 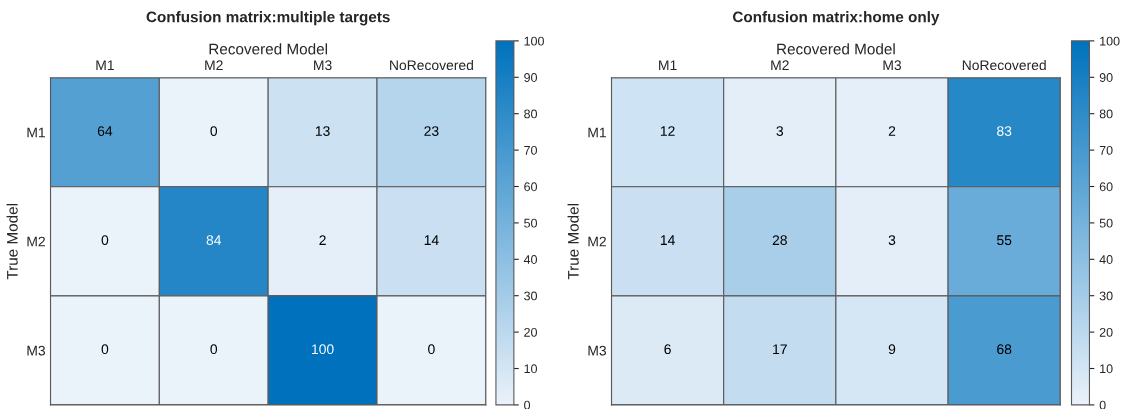 I want to click on data-label: 28, so click(x=779, y=240).